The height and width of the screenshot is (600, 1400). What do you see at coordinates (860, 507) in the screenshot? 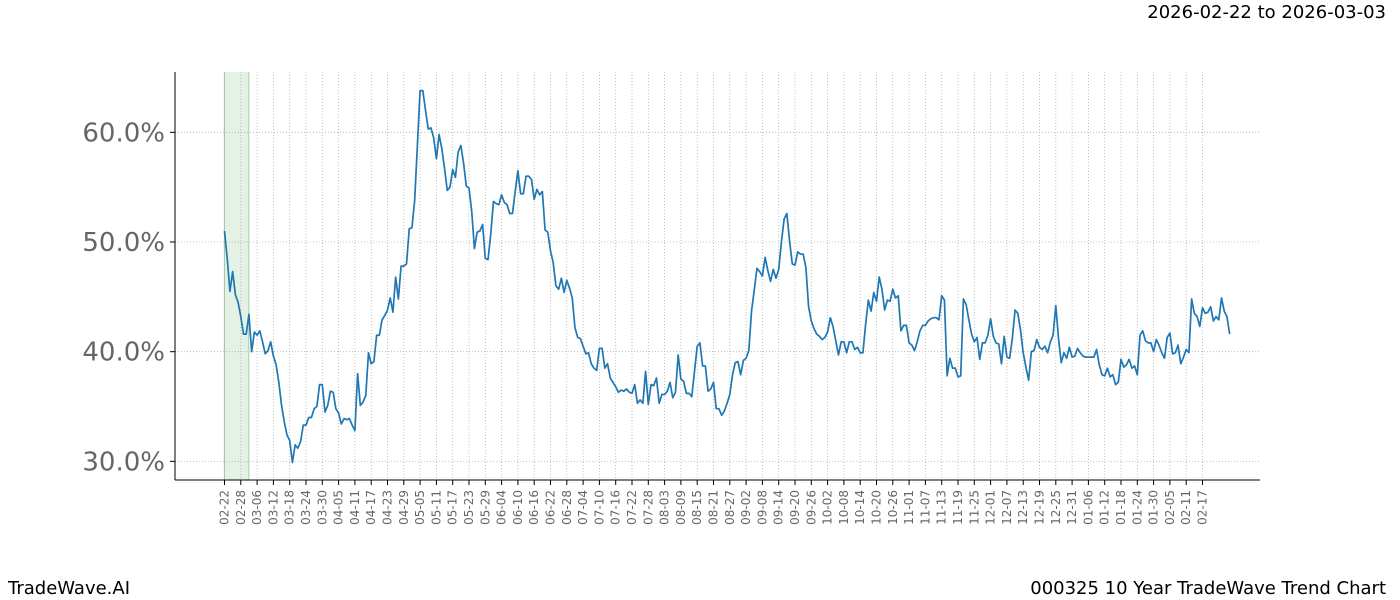
I see `x-tick-label: 10-14` at bounding box center [860, 507].